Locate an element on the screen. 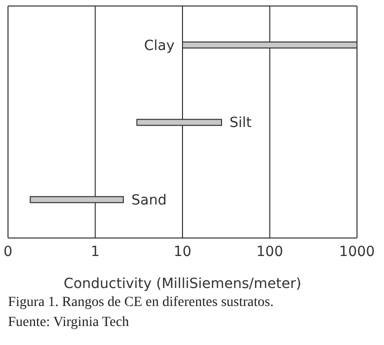 The width and height of the screenshot is (384, 345). y-tick-label: Silt is located at coordinates (241, 123).